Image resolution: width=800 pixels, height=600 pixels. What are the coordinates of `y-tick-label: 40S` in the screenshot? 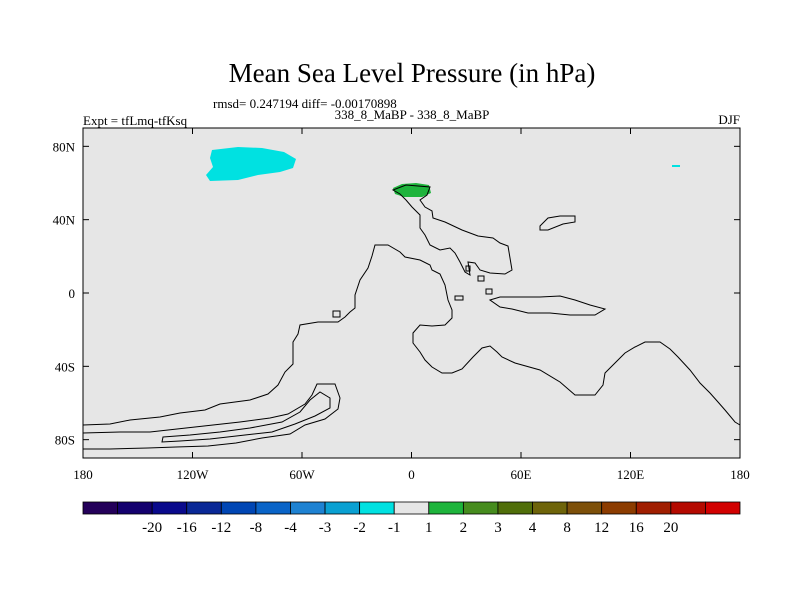 It's located at (65, 366).